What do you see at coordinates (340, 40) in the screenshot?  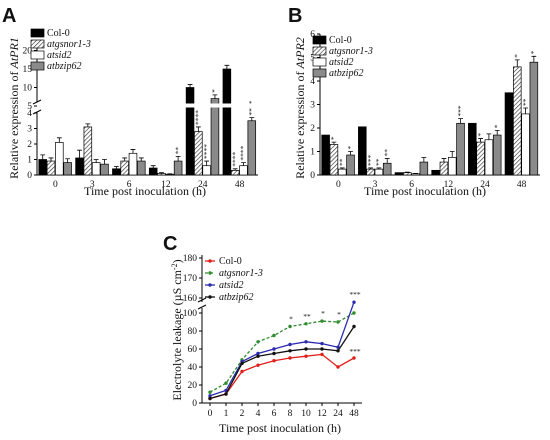 I see `panel-b-legend-label: Col-0` at bounding box center [340, 40].